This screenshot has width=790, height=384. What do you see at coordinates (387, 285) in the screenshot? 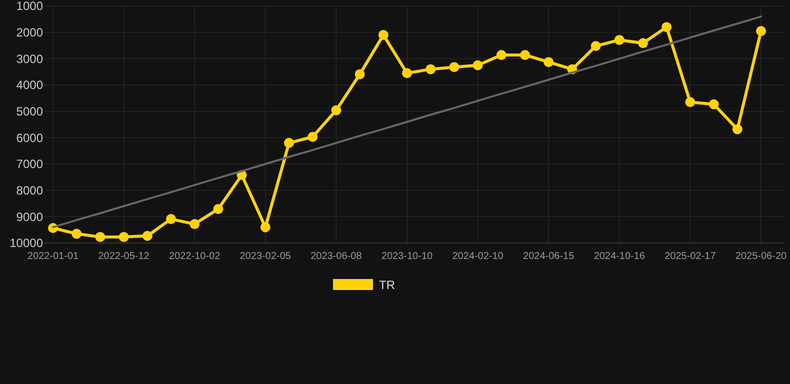
I see `legend-label: TR` at bounding box center [387, 285].